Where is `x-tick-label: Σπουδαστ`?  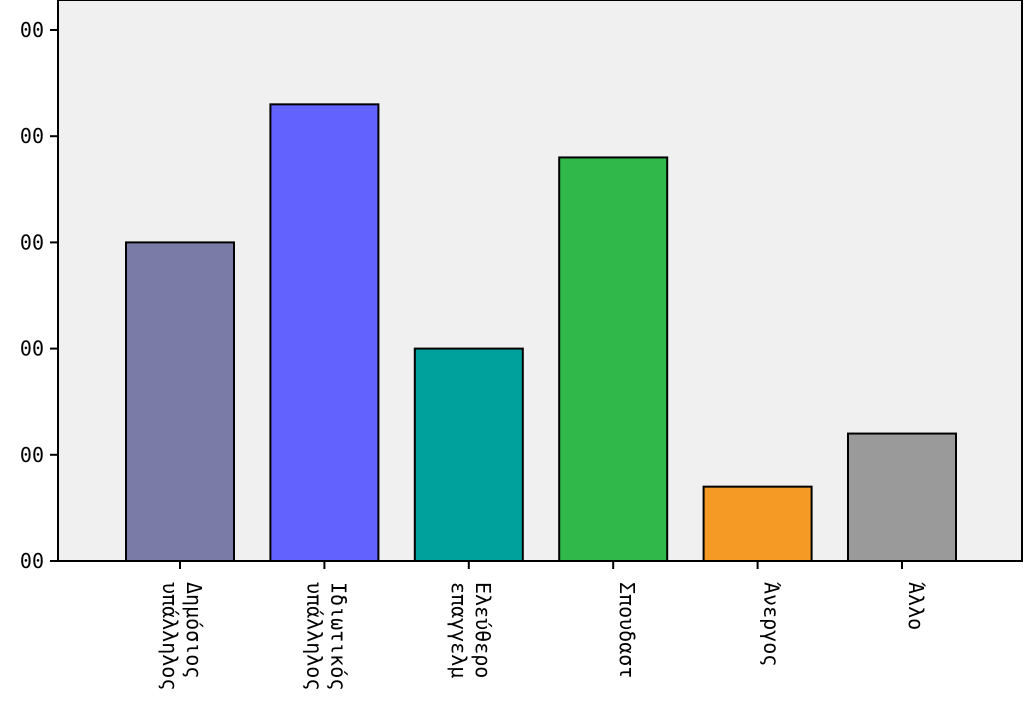
x-tick-label: Σπουδαστ is located at coordinates (627, 630).